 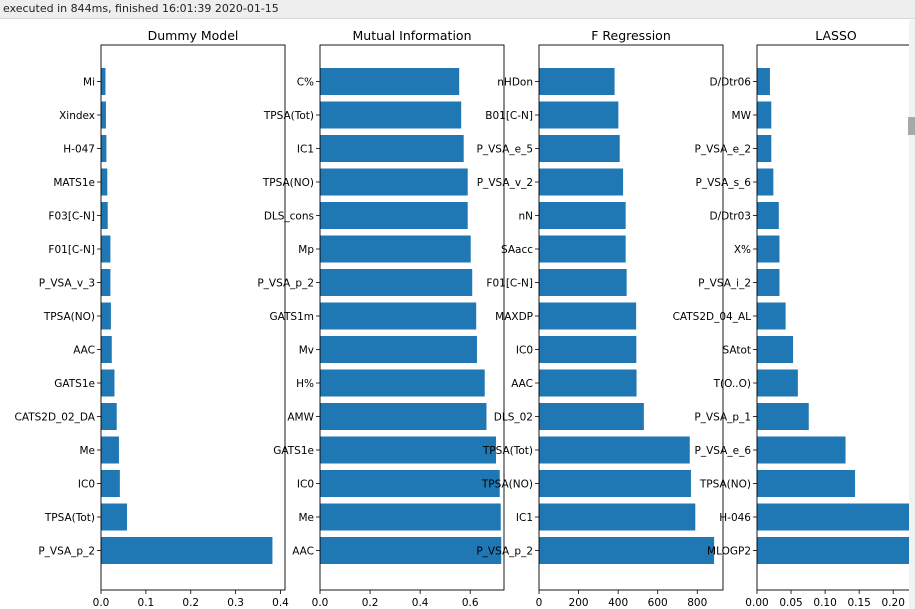 What do you see at coordinates (735, 518) in the screenshot?
I see `y-tick-label: H-046` at bounding box center [735, 518].